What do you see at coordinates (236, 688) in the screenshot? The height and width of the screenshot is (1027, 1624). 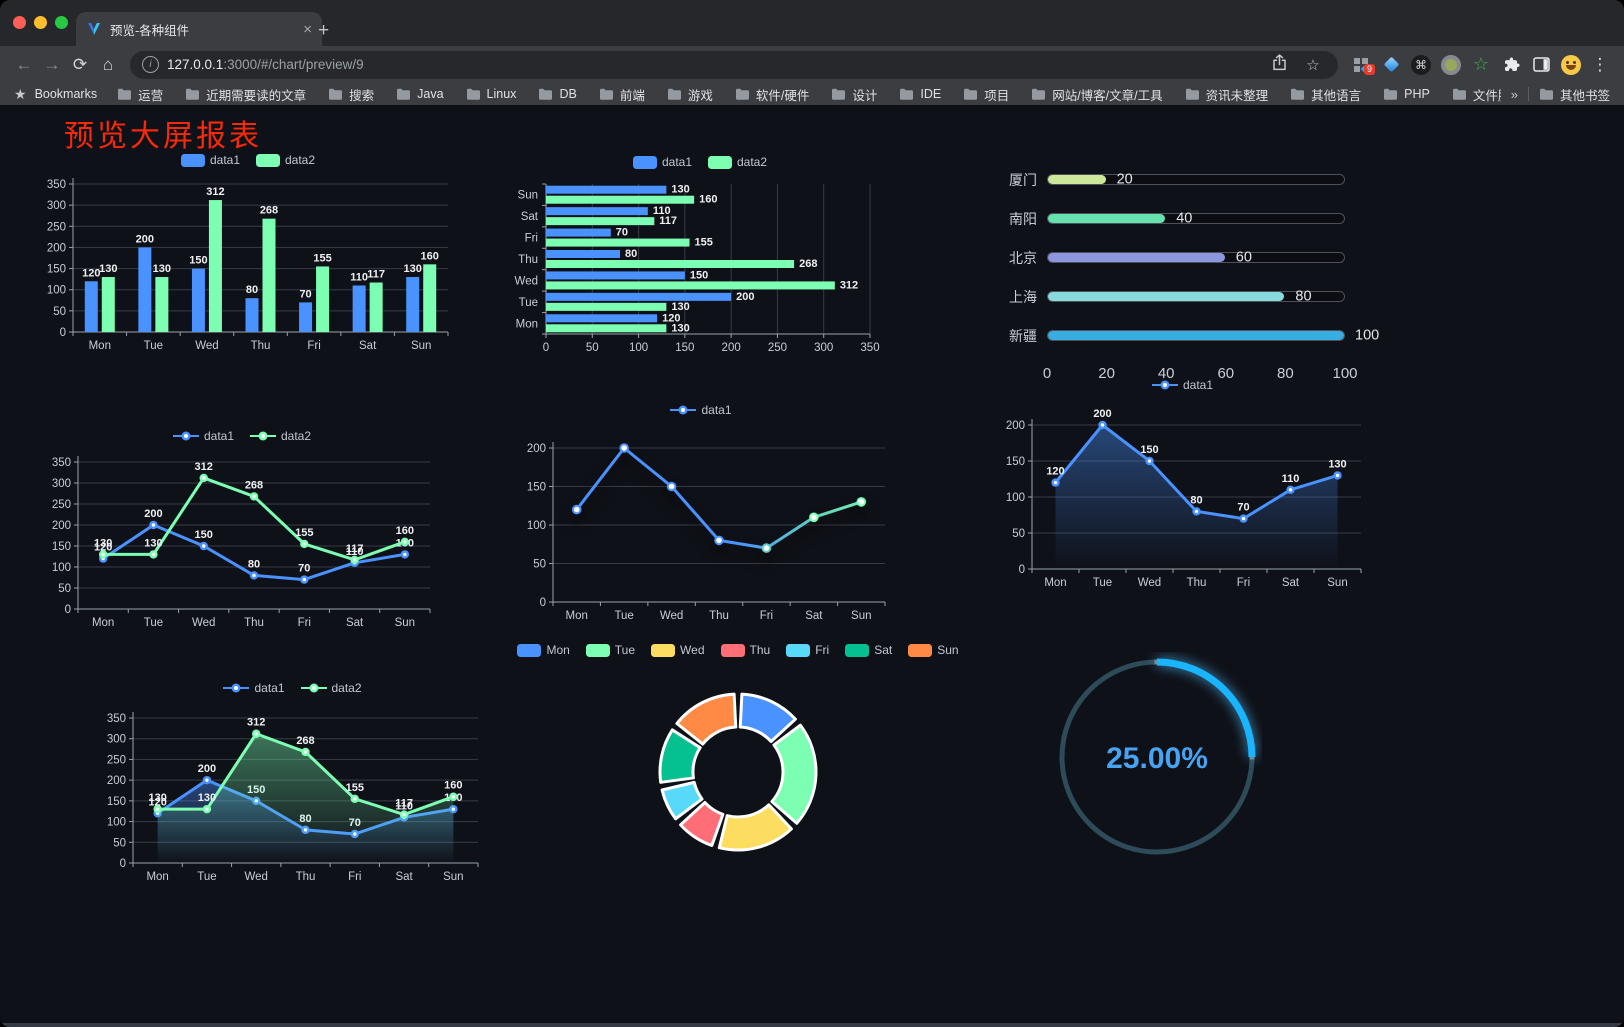 I see `legend-line-marker` at bounding box center [236, 688].